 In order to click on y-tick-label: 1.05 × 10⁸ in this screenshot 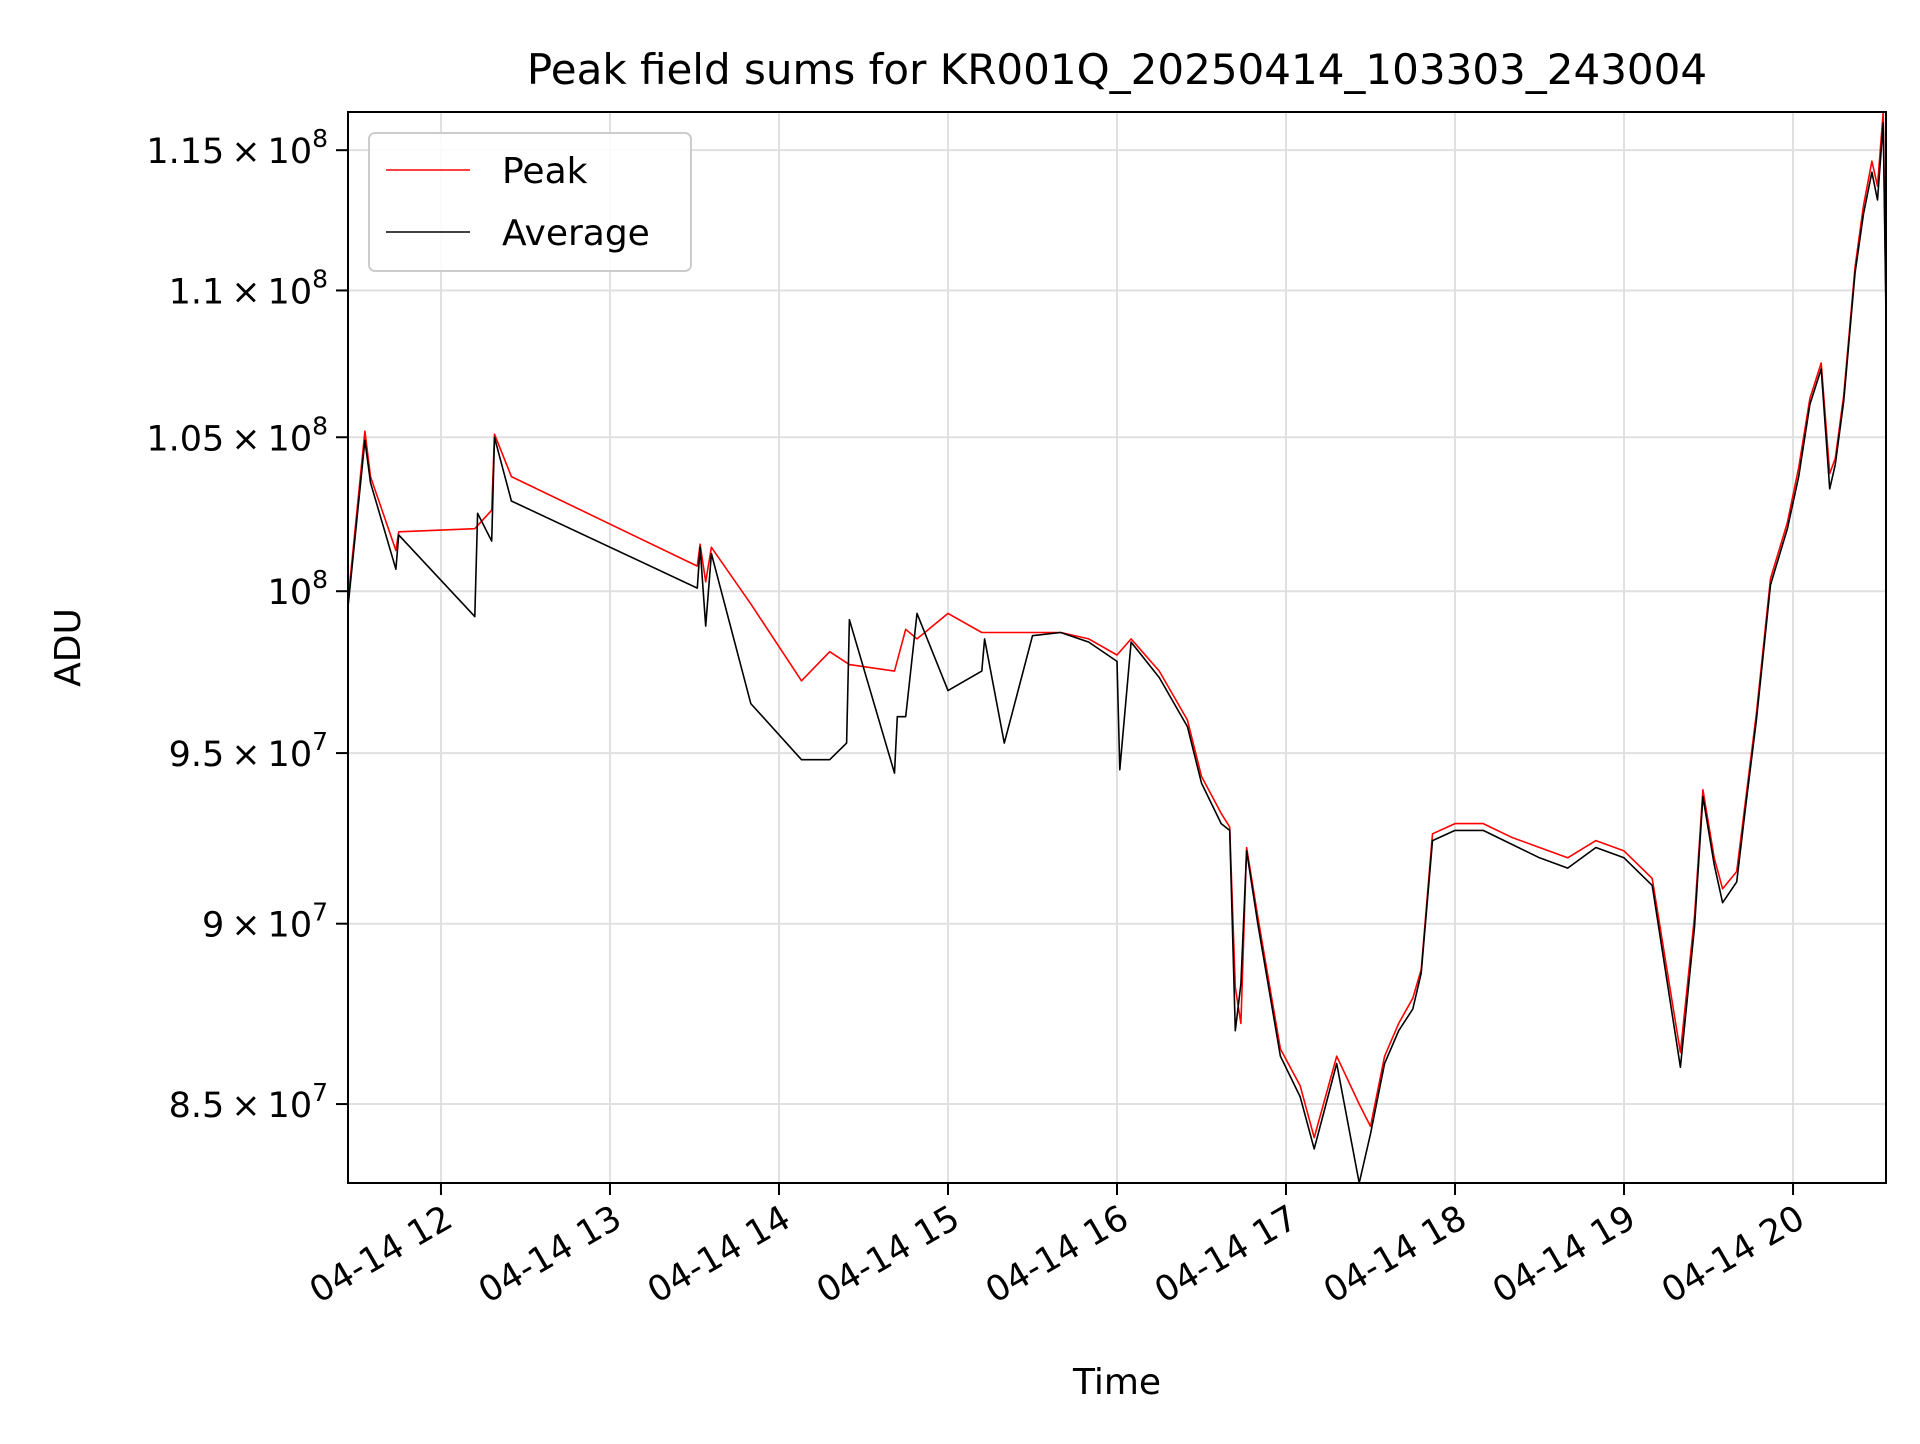, I will do `click(237, 435)`.